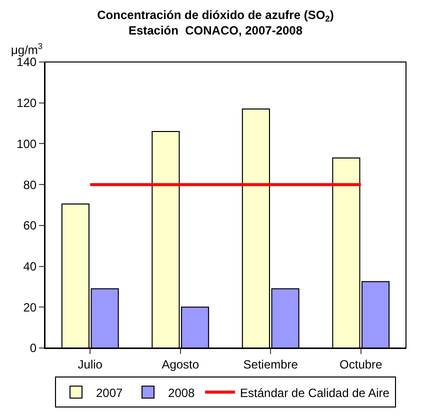  What do you see at coordinates (182, 393) in the screenshot?
I see `legend-label: 2008` at bounding box center [182, 393].